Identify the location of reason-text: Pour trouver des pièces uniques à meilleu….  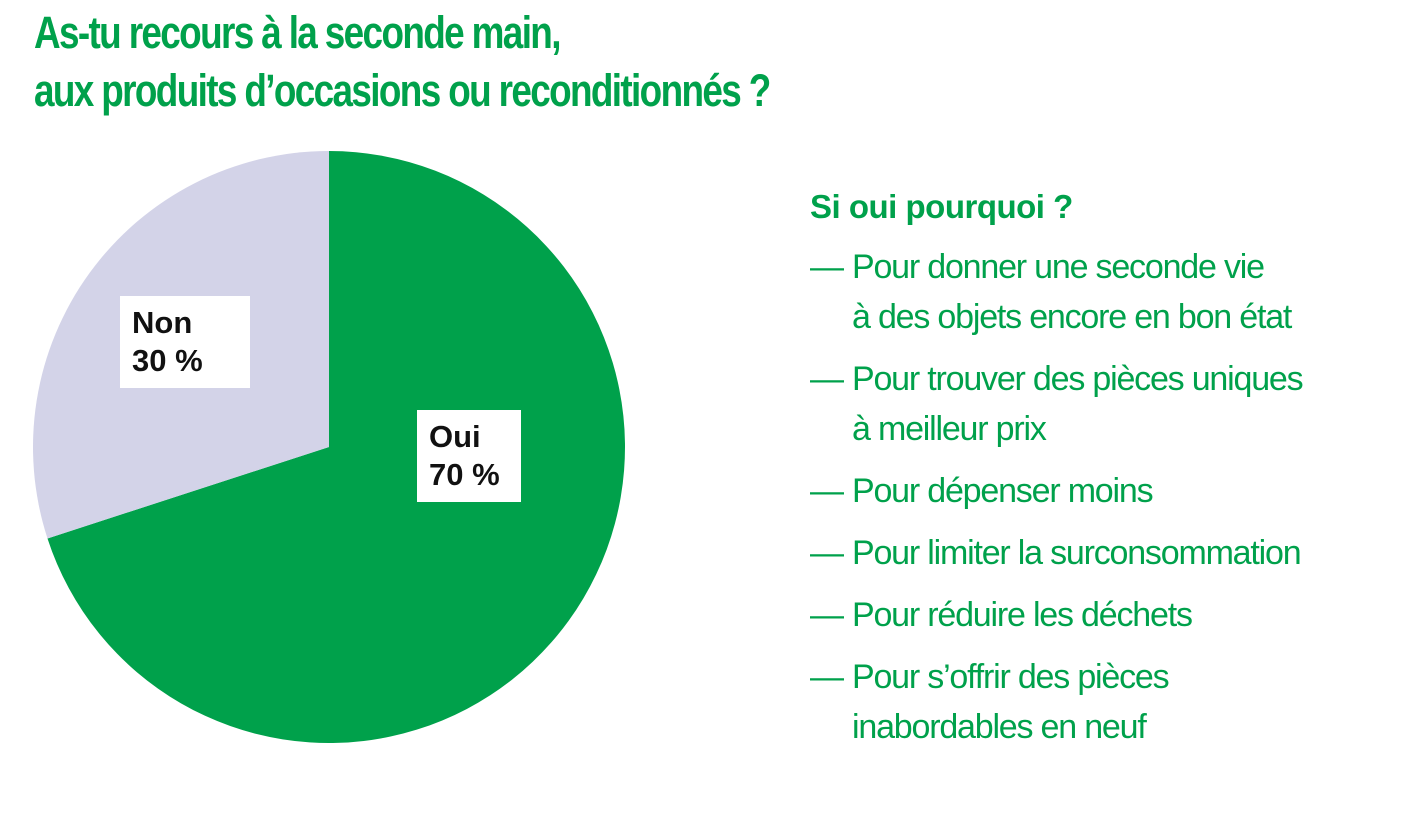
(1126, 404).